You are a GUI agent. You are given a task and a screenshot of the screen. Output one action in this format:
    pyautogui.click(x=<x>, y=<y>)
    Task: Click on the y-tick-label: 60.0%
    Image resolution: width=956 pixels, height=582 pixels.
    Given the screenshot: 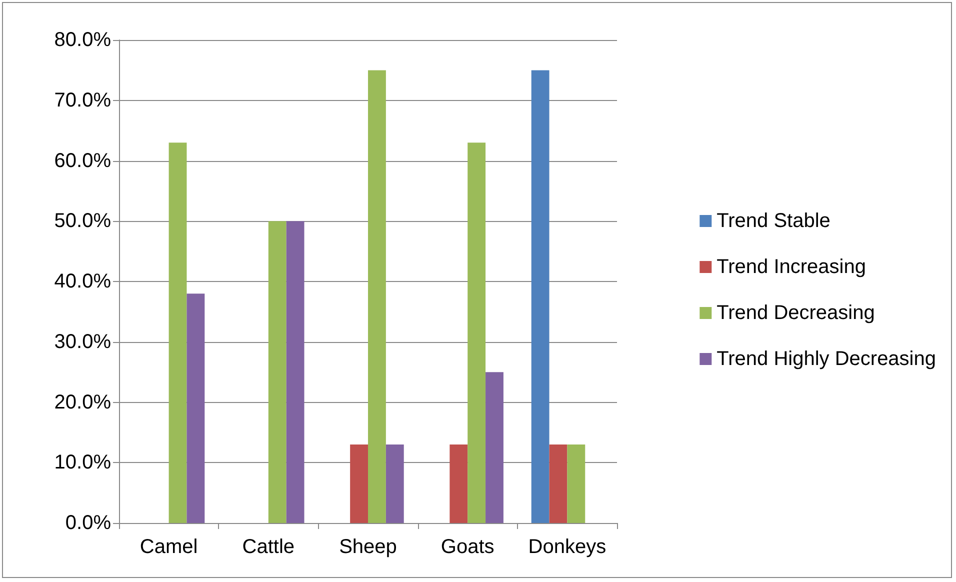 What is the action you would take?
    pyautogui.click(x=83, y=161)
    